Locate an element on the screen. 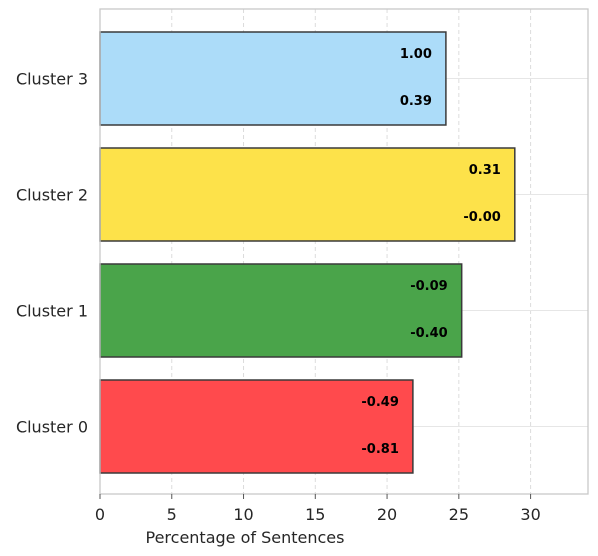 This screenshot has height=556, width=598. x-tick-label: 30 is located at coordinates (530, 514).